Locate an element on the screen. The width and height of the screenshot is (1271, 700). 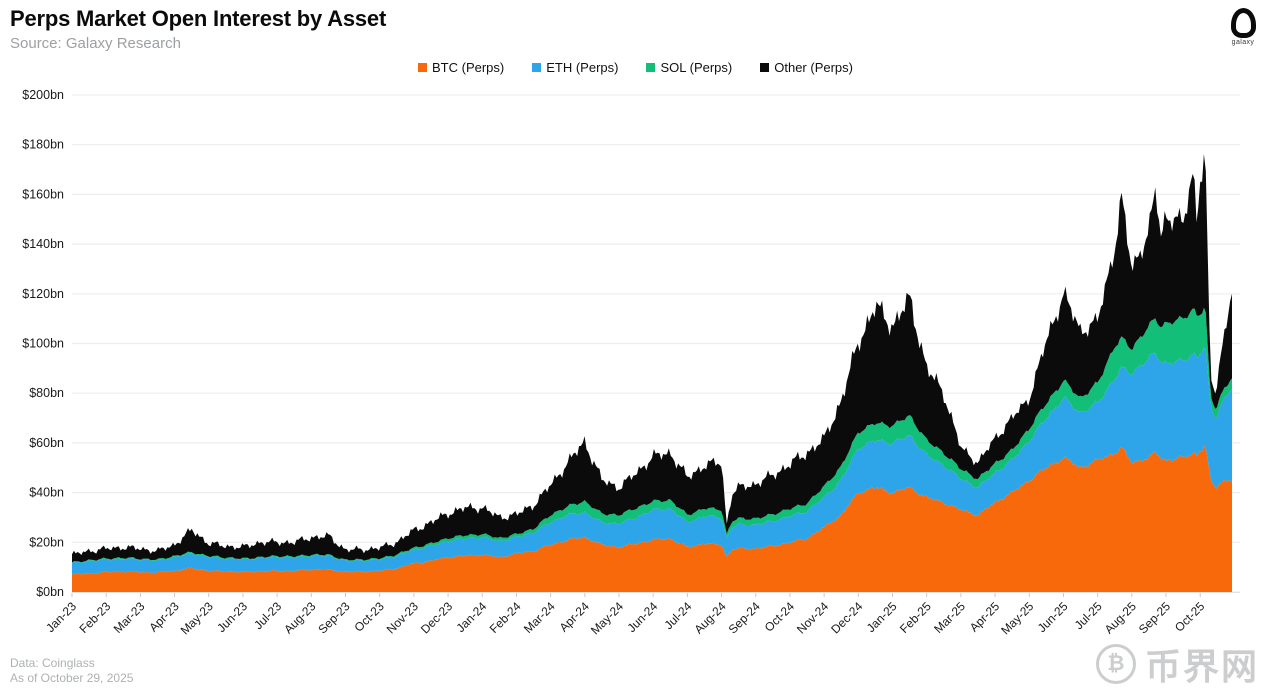
x-tick-label: Oct-23 is located at coordinates (369, 617).